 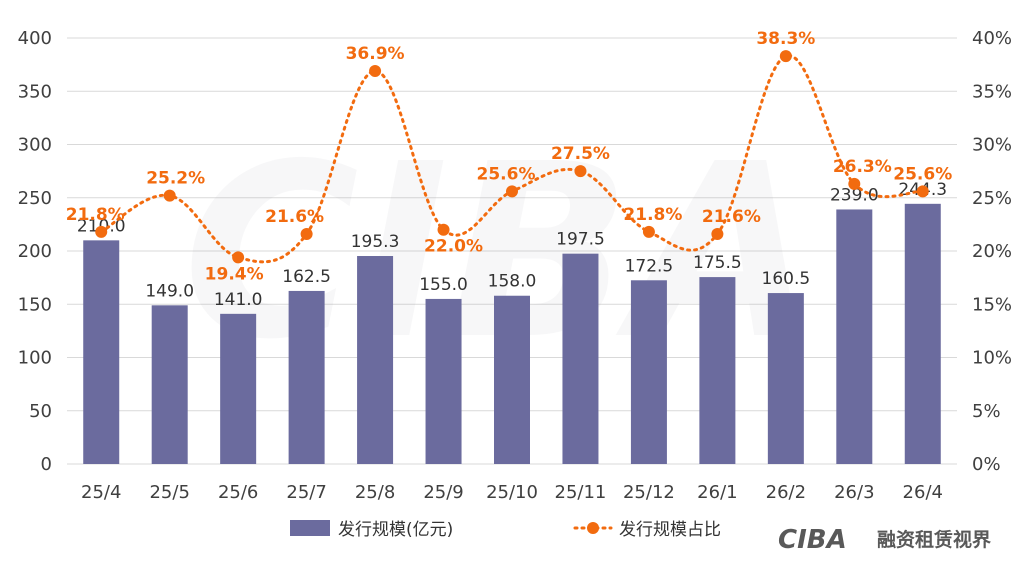 I want to click on bar-value-label: 160.5, so click(x=786, y=279).